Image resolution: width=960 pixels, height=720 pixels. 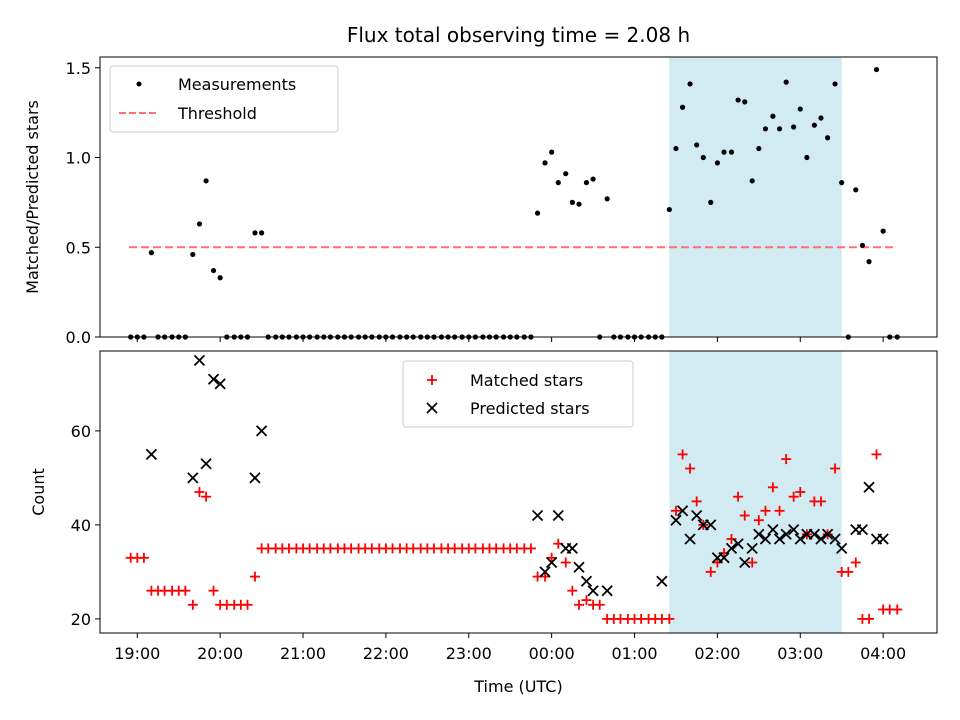 I want to click on count-legend-box, so click(x=518, y=394).